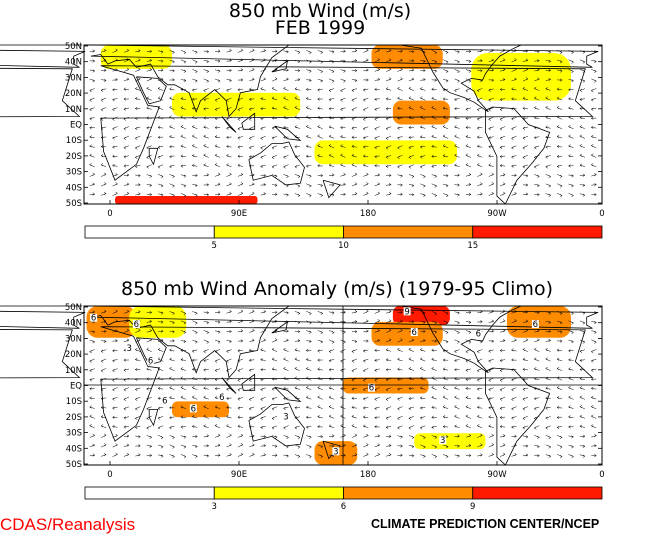 This screenshot has height=534, width=647. Describe the element at coordinates (74, 173) in the screenshot. I see `y-tick-label: 30S` at that location.